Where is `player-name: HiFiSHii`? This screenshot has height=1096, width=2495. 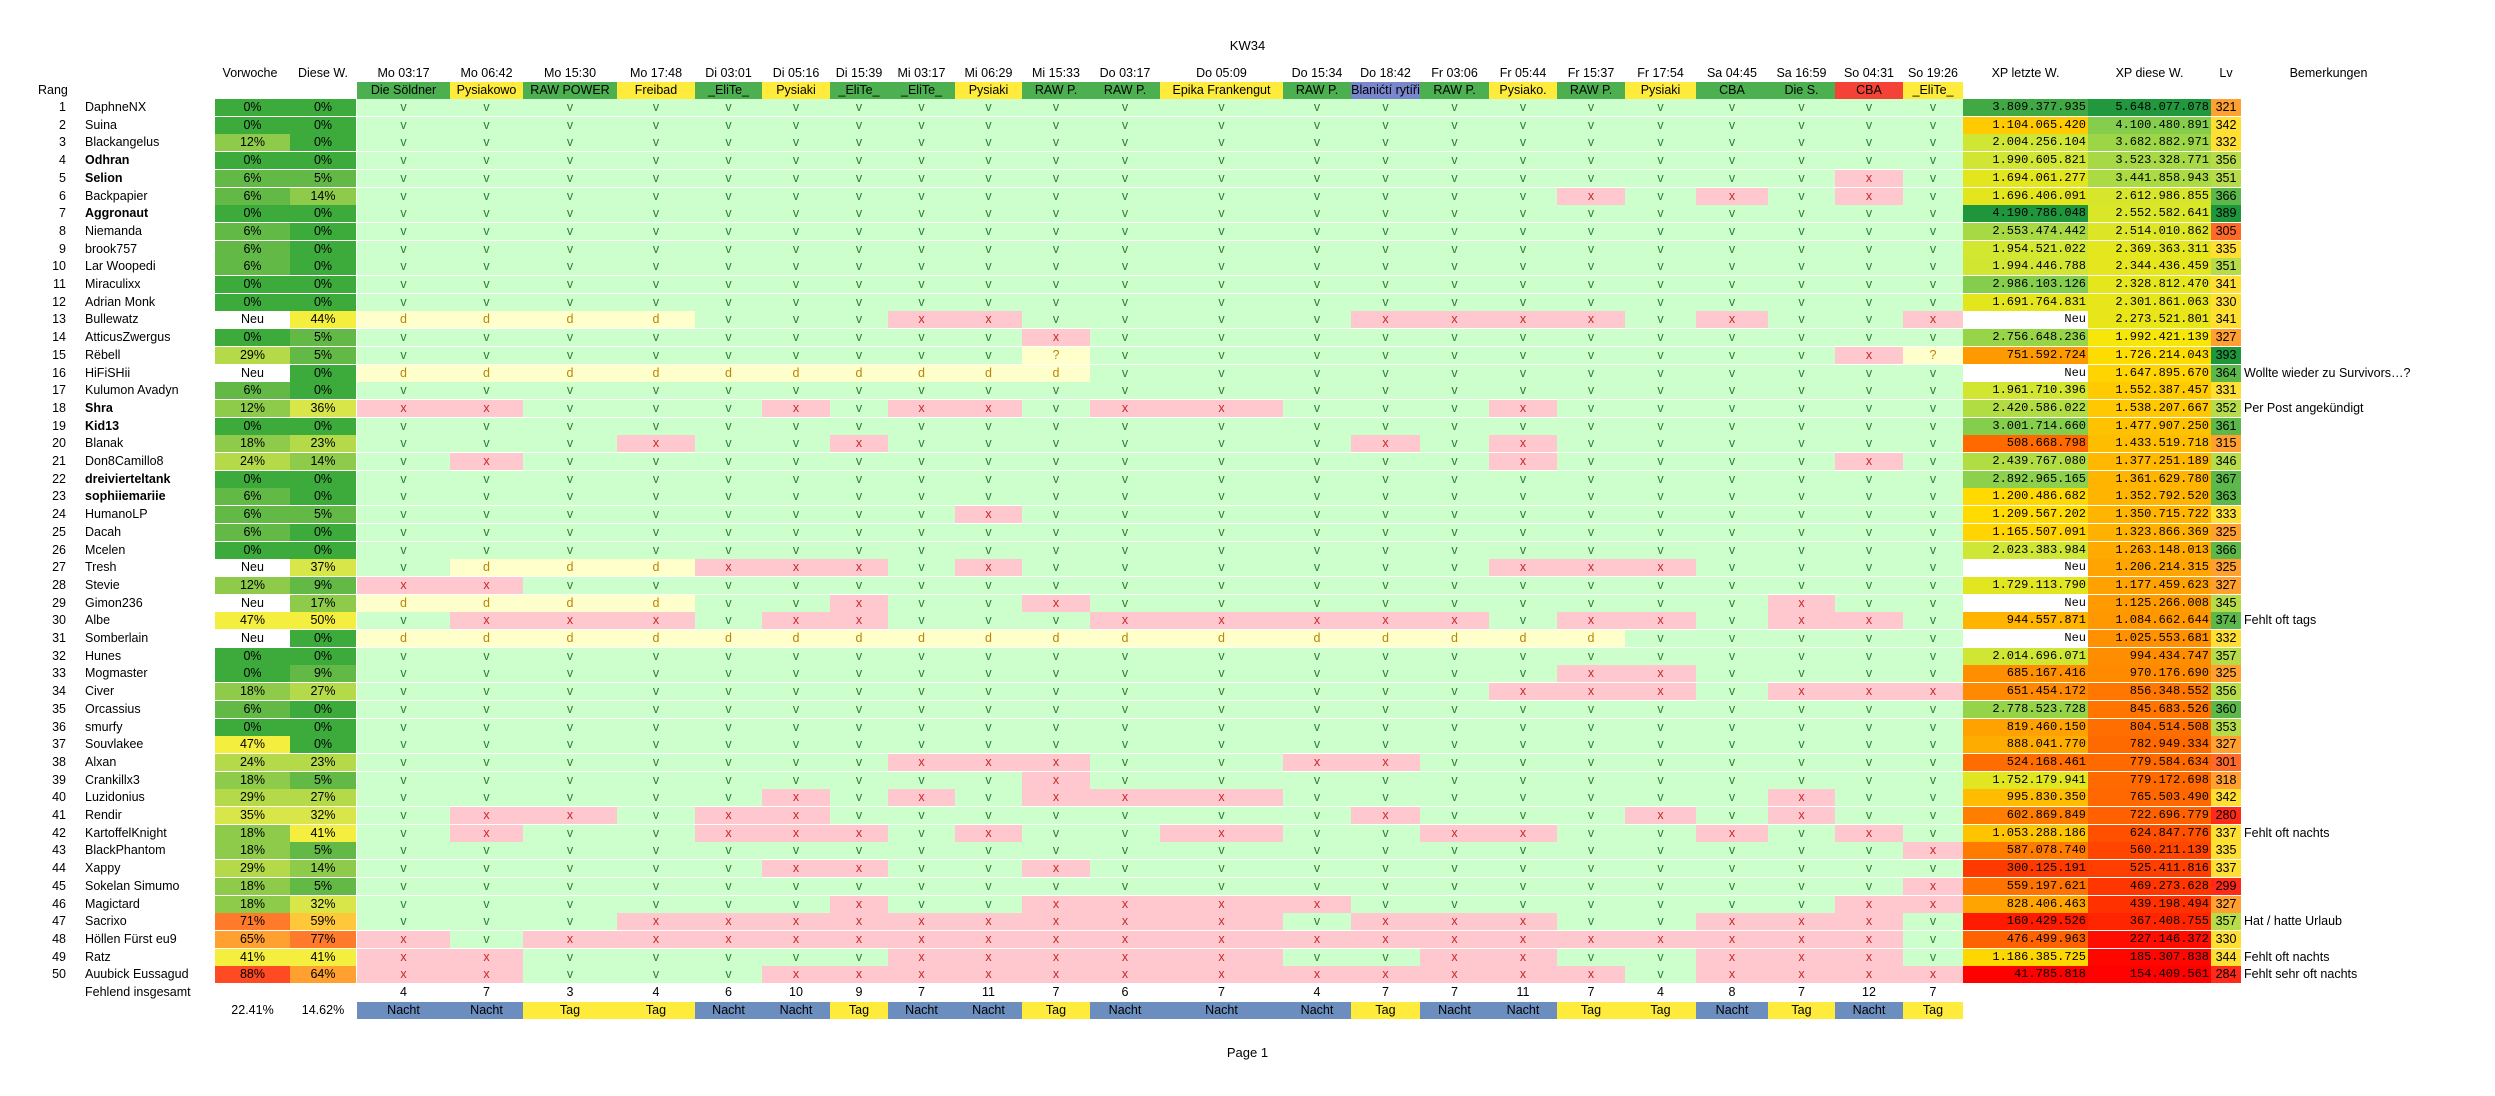
player-name: HiFiSHii is located at coordinates (108, 372).